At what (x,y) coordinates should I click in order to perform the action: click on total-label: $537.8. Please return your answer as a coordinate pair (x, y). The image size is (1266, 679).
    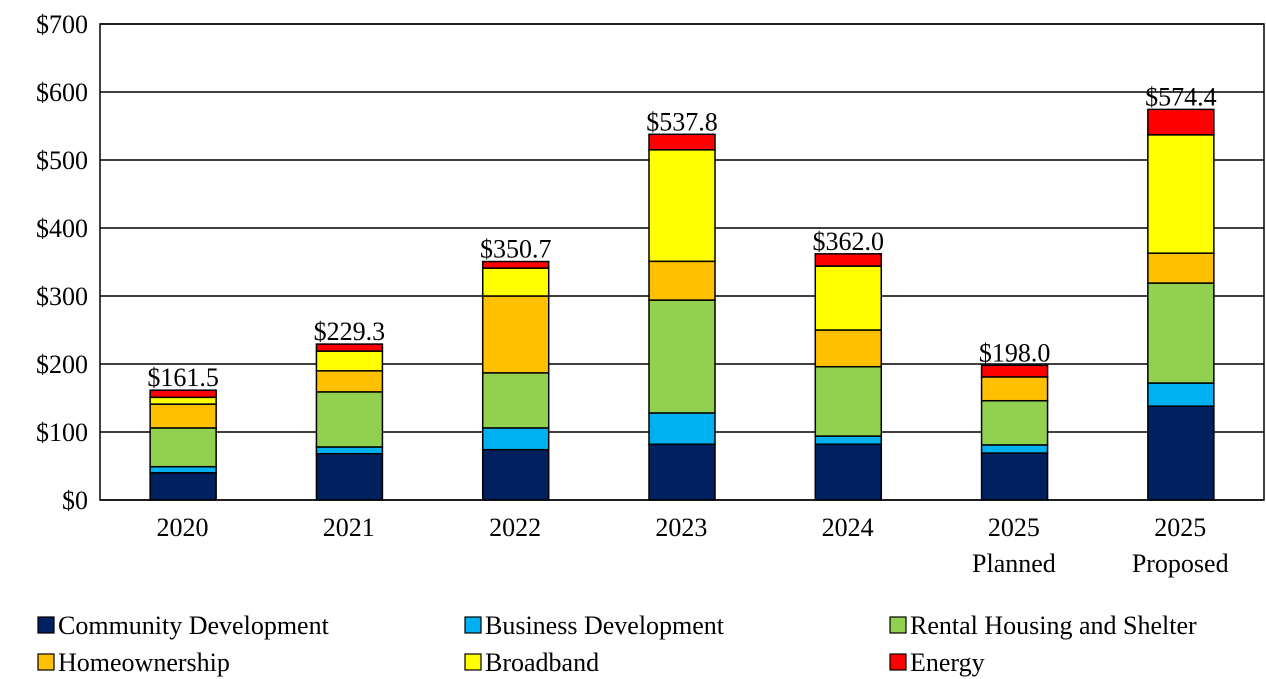
    Looking at the image, I should click on (682, 121).